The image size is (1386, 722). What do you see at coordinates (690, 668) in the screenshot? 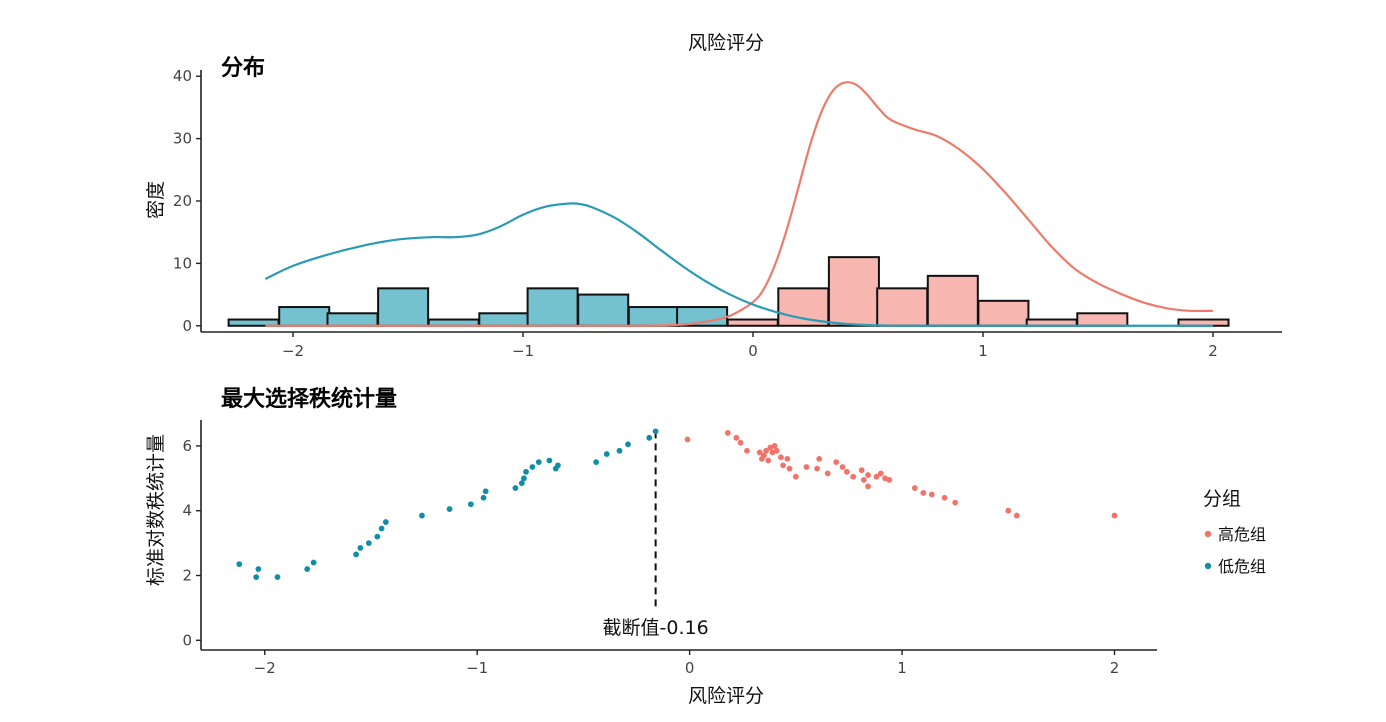
I see `bottom-x-tick-label: 0` at bounding box center [690, 668].